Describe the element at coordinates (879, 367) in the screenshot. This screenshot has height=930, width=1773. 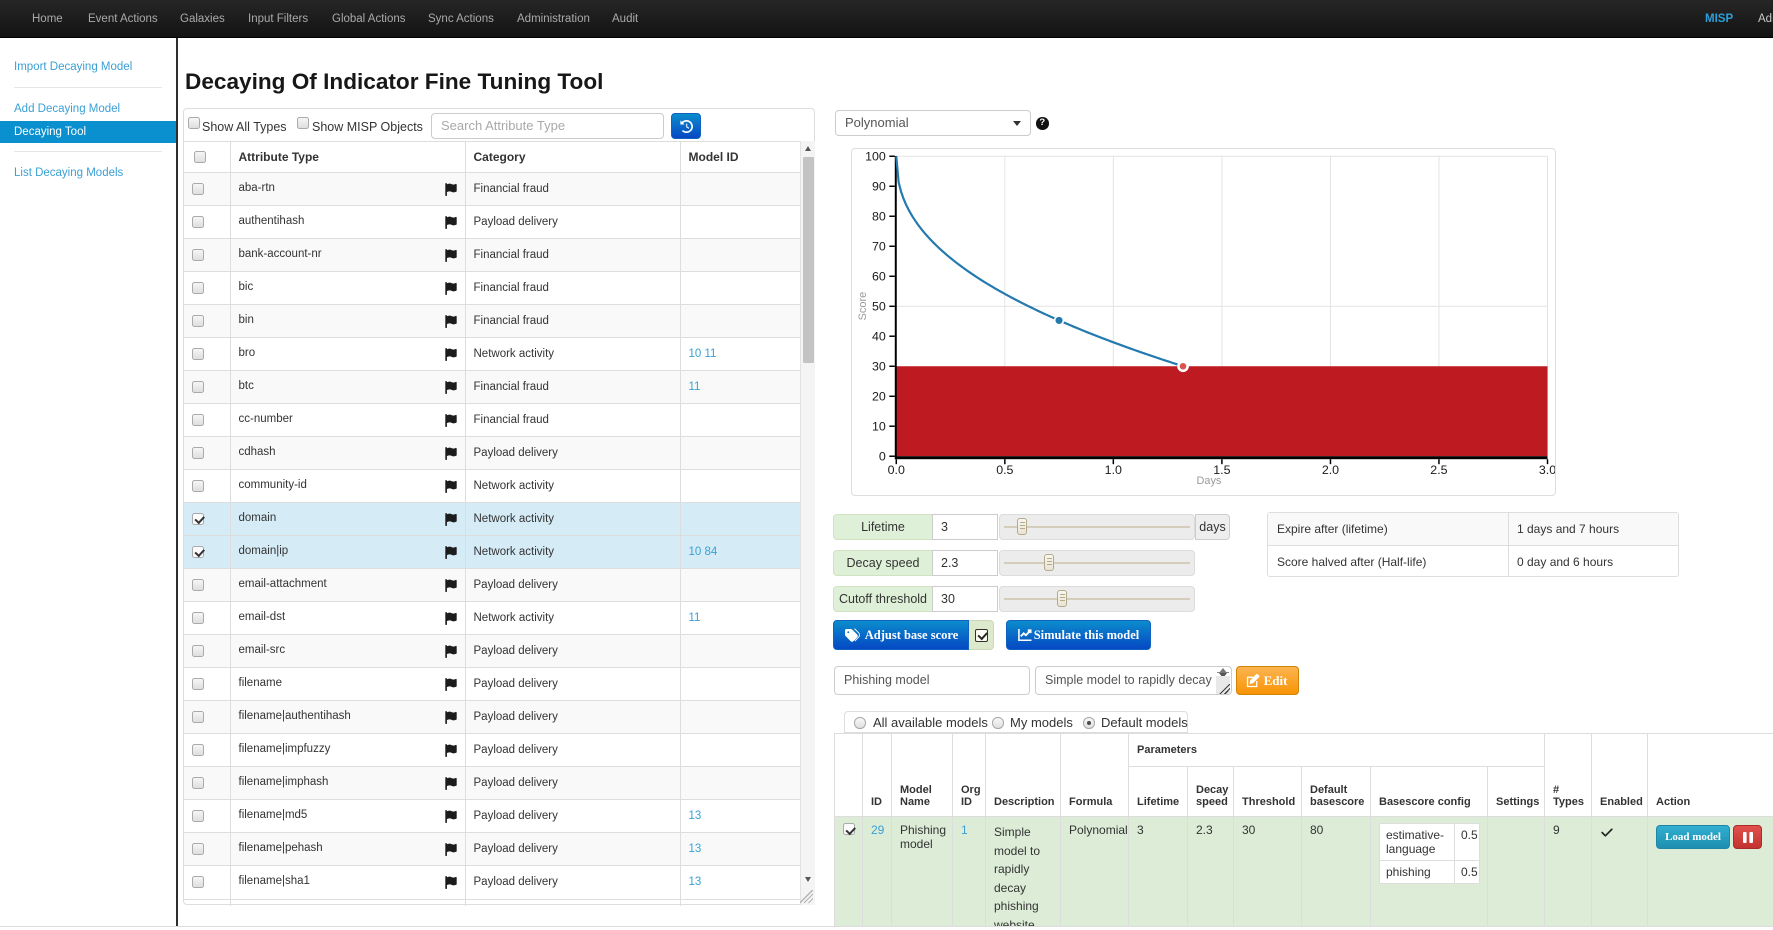
I see `svg-text: 30` at that location.